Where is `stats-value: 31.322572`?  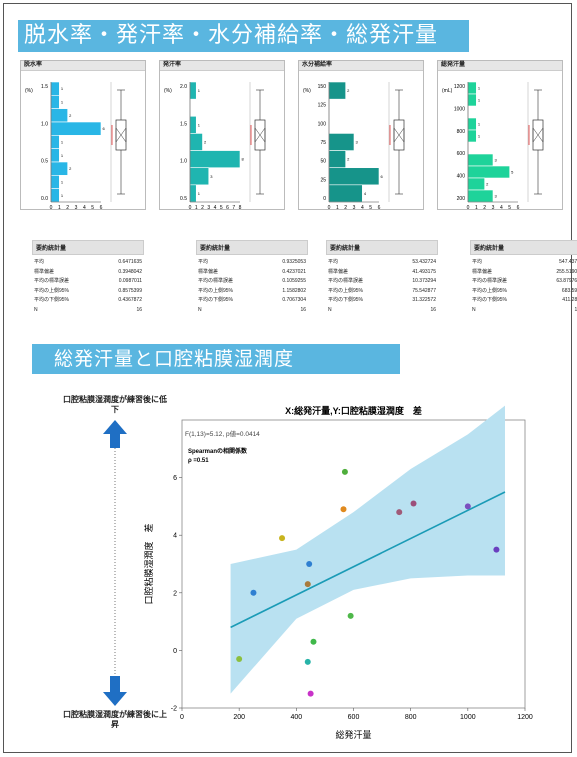 stats-value: 31.322572 is located at coordinates (424, 300).